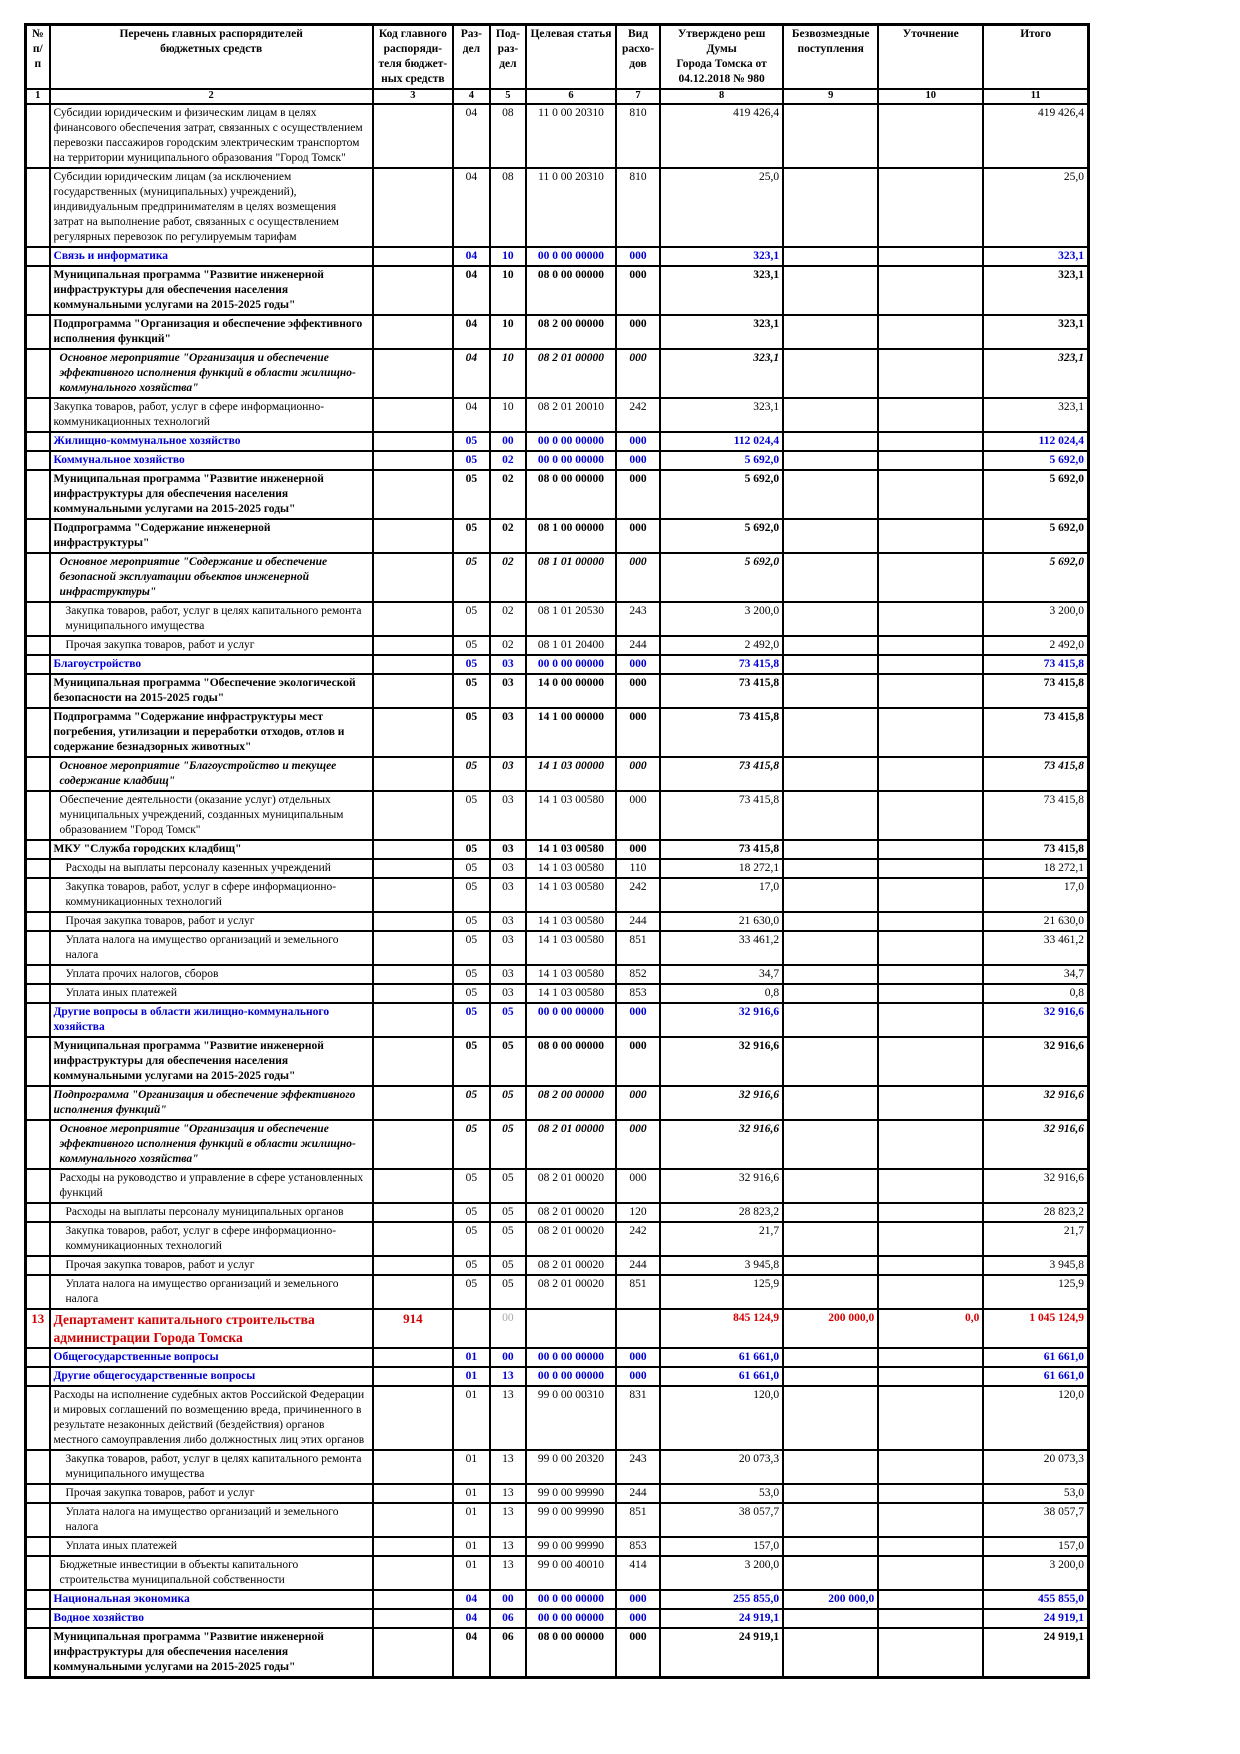  Describe the element at coordinates (1036, 974) in the screenshot. I see `cell-total: 34,7` at that location.